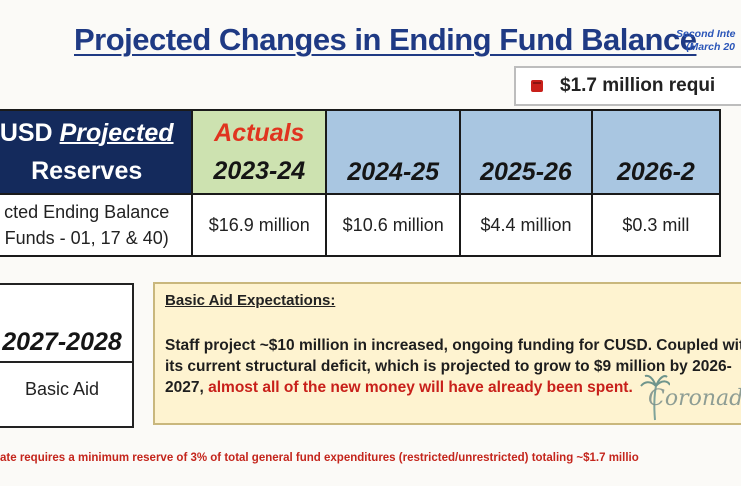 The height and width of the screenshot is (486, 741). Describe the element at coordinates (87, 212) in the screenshot. I see `row-label-line-1: cted Ending Balance` at that location.